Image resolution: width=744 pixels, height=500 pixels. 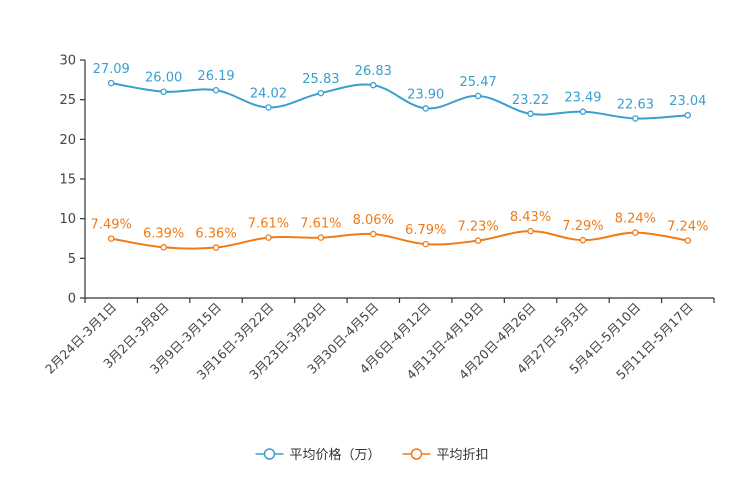 What do you see at coordinates (215, 76) in the screenshot?
I see `data-label: 26.19` at bounding box center [215, 76].